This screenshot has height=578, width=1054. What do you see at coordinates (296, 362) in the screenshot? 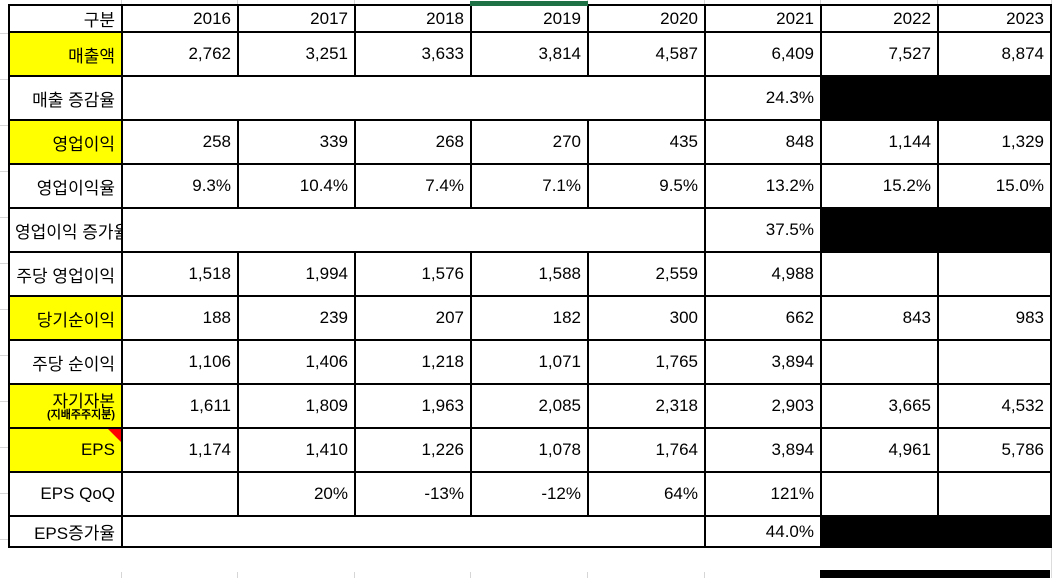
I see `value-cell: 1,406` at bounding box center [296, 362].